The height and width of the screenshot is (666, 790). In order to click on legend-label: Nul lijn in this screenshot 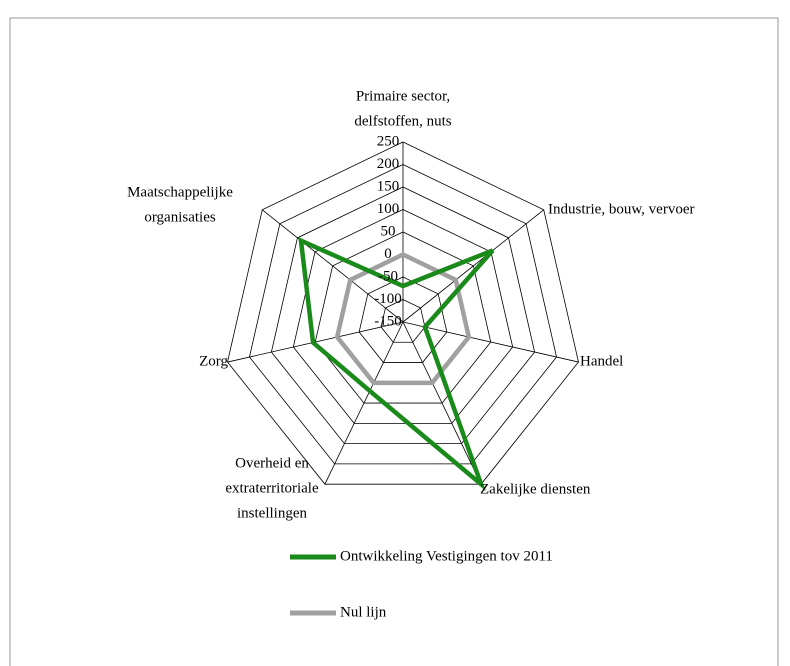, I will do `click(363, 612)`.